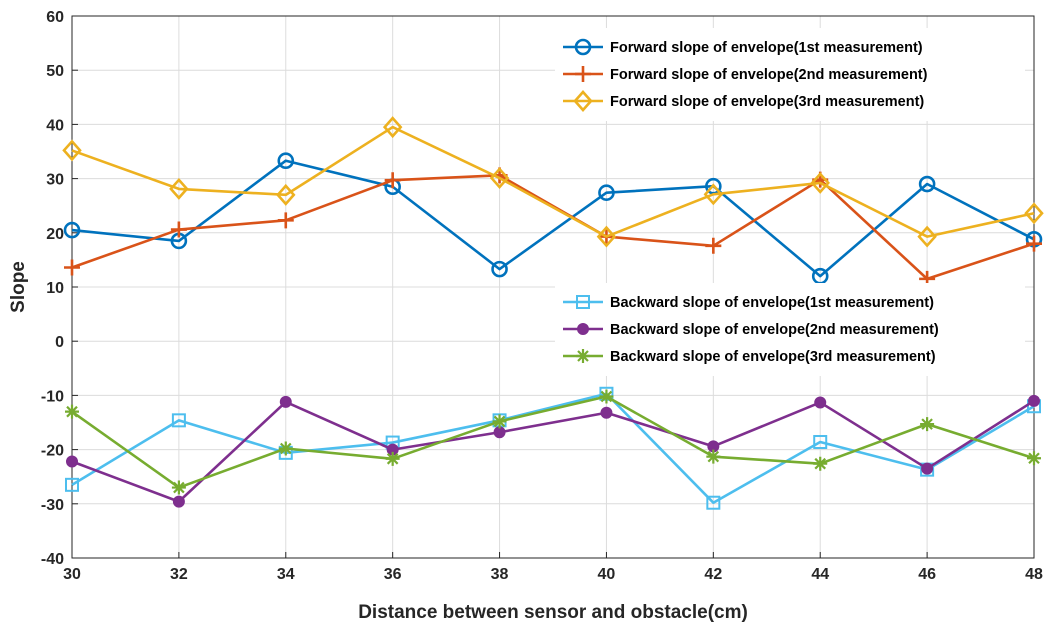 This screenshot has width=1057, height=629. Describe the element at coordinates (55, 180) in the screenshot. I see `y-tick-label: 30` at that location.